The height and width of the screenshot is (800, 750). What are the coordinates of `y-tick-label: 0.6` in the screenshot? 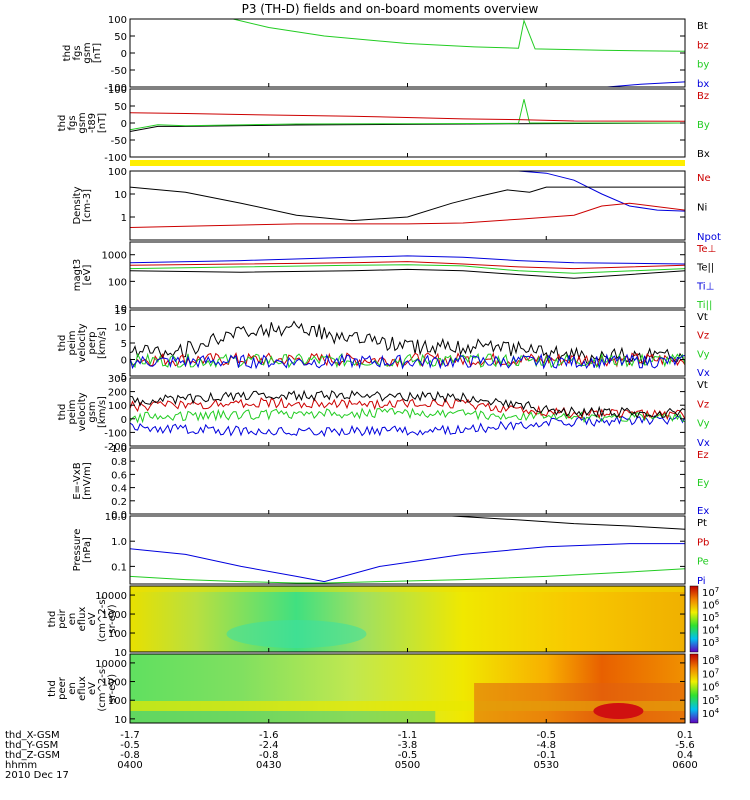 It's located at (119, 475).